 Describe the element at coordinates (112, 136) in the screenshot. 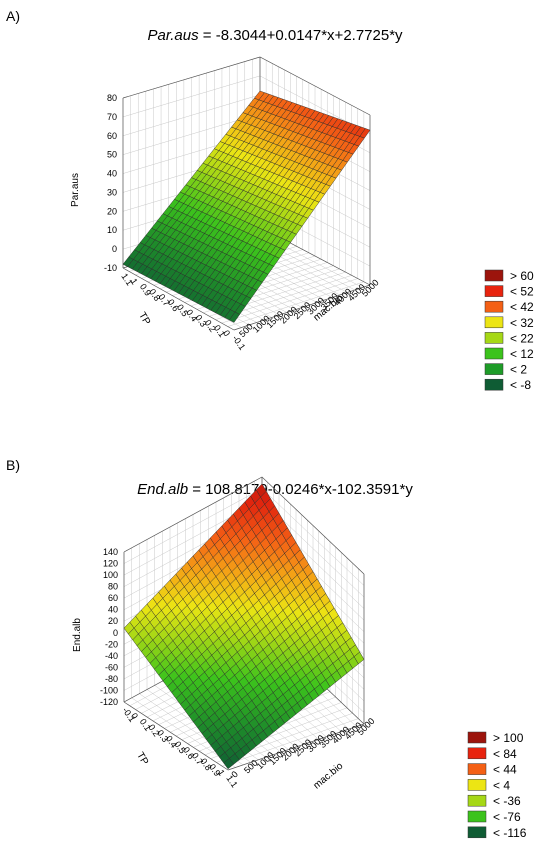

I see `panel-a-z-tick-label: 60` at that location.